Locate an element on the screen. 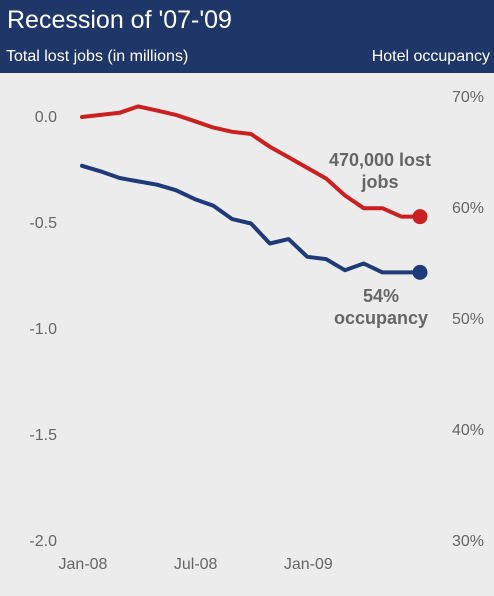 The height and width of the screenshot is (596, 494). left-tick-label: -0.5 is located at coordinates (43, 223).